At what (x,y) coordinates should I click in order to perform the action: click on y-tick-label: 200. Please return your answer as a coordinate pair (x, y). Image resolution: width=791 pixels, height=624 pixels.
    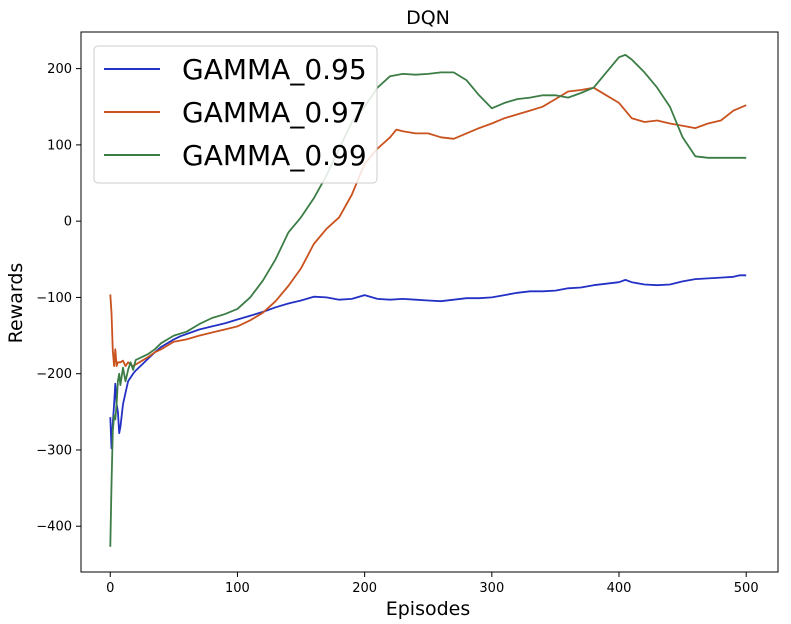
    Looking at the image, I should click on (59, 69).